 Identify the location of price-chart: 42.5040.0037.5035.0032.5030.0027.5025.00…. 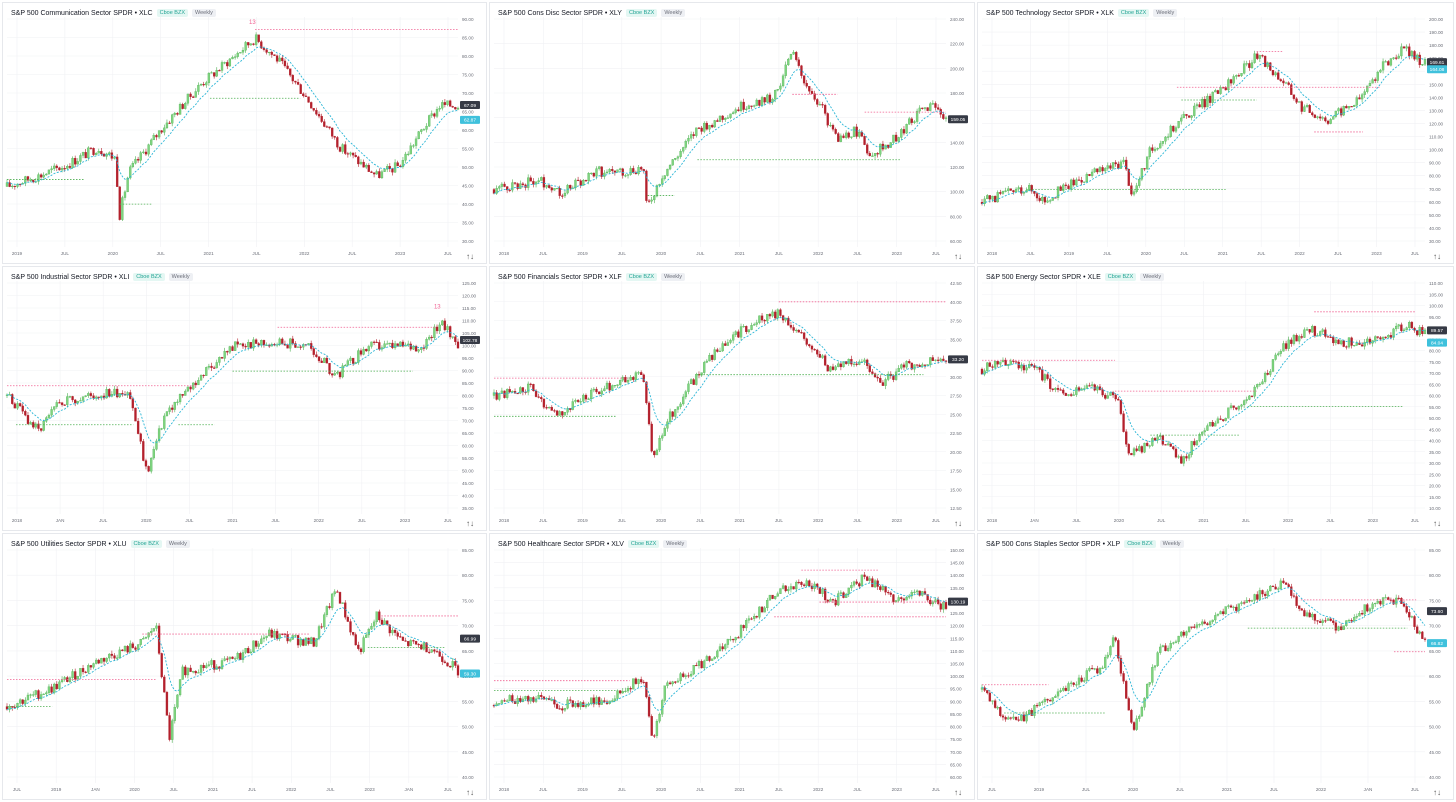
(732, 399).